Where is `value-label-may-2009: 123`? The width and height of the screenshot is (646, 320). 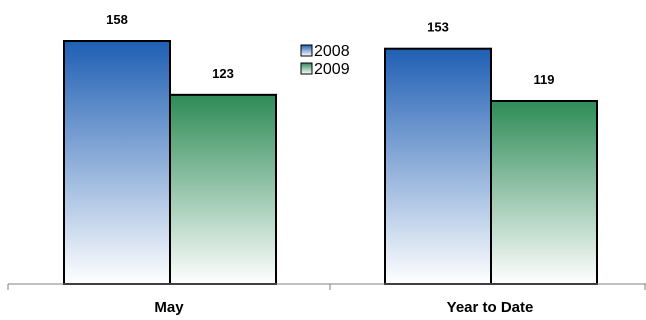 value-label-may-2009: 123 is located at coordinates (223, 73).